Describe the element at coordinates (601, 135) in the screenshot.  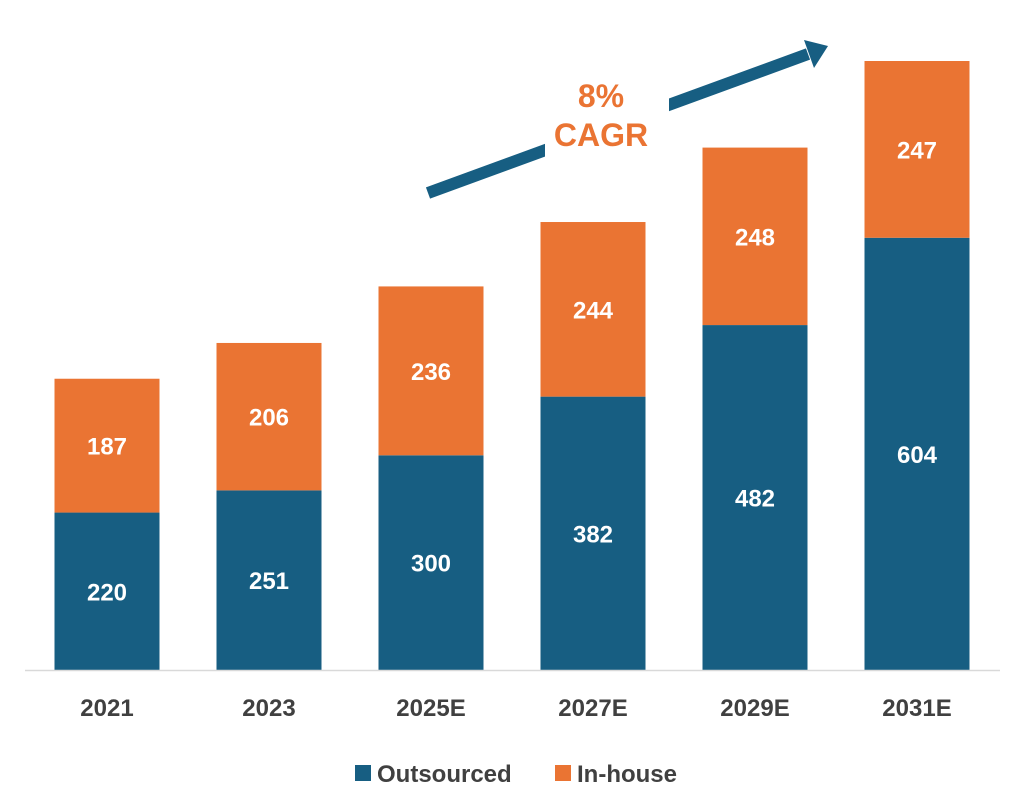
I see `cagr-label: CAGR` at that location.